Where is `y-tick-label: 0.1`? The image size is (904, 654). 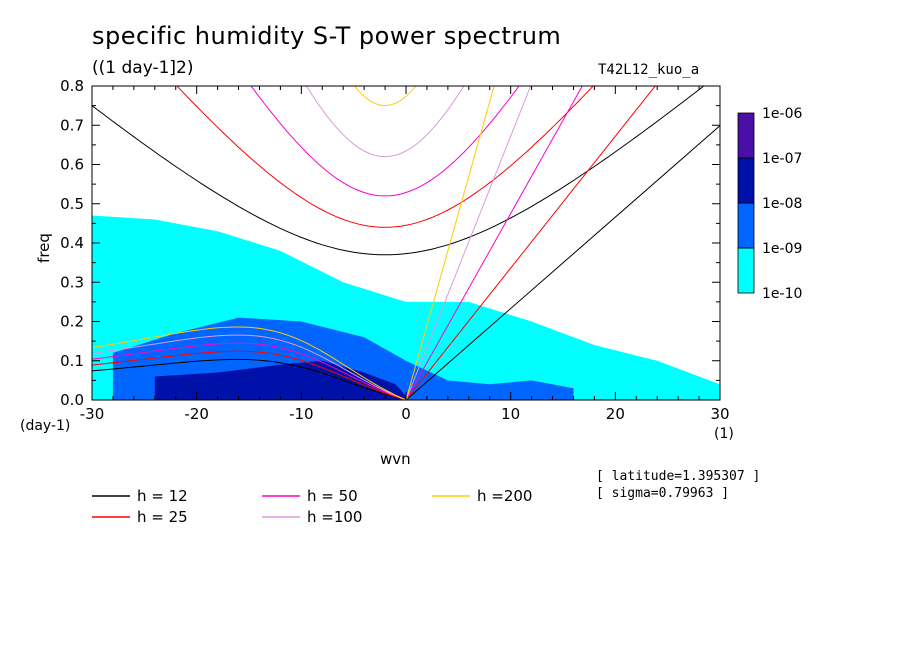 y-tick-label: 0.1 is located at coordinates (72, 361).